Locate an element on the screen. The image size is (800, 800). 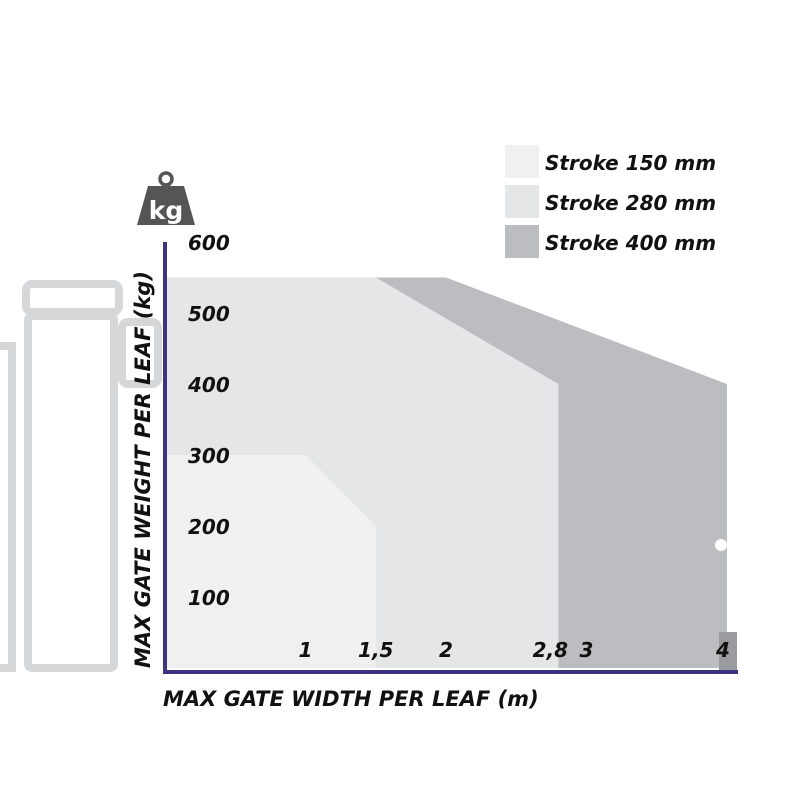
x-tick-label: 1,5 is located at coordinates (375, 650).